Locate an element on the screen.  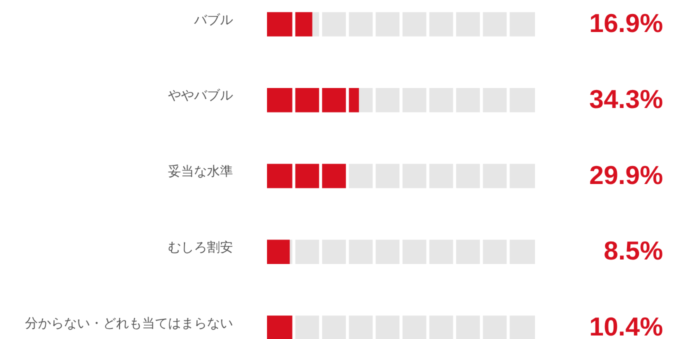
data-label: 8.5% is located at coordinates (633, 251).